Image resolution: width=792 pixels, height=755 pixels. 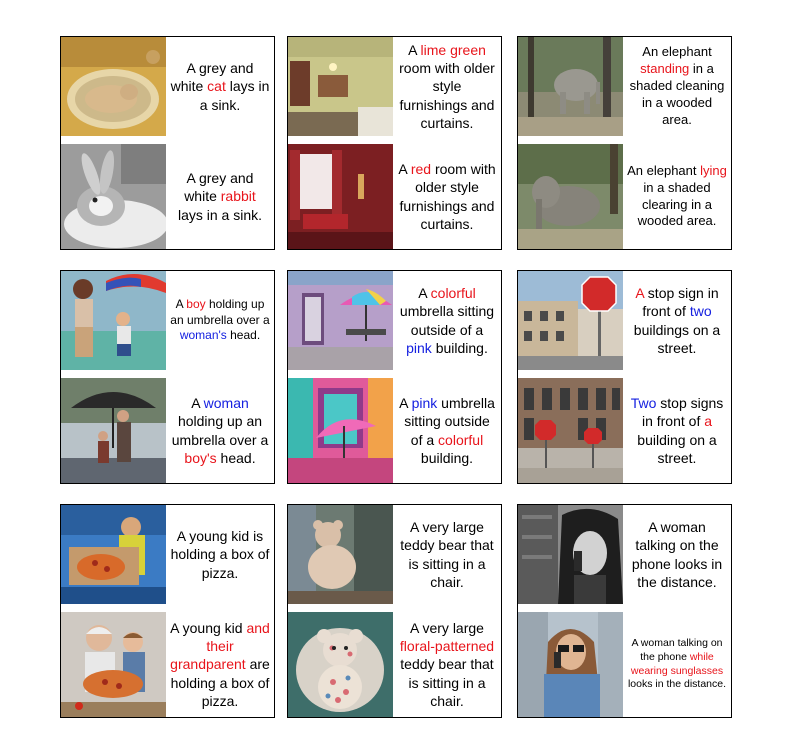 I want to click on caption-segment: in a shaded cleaning in a wooded area., so click(x=677, y=94).